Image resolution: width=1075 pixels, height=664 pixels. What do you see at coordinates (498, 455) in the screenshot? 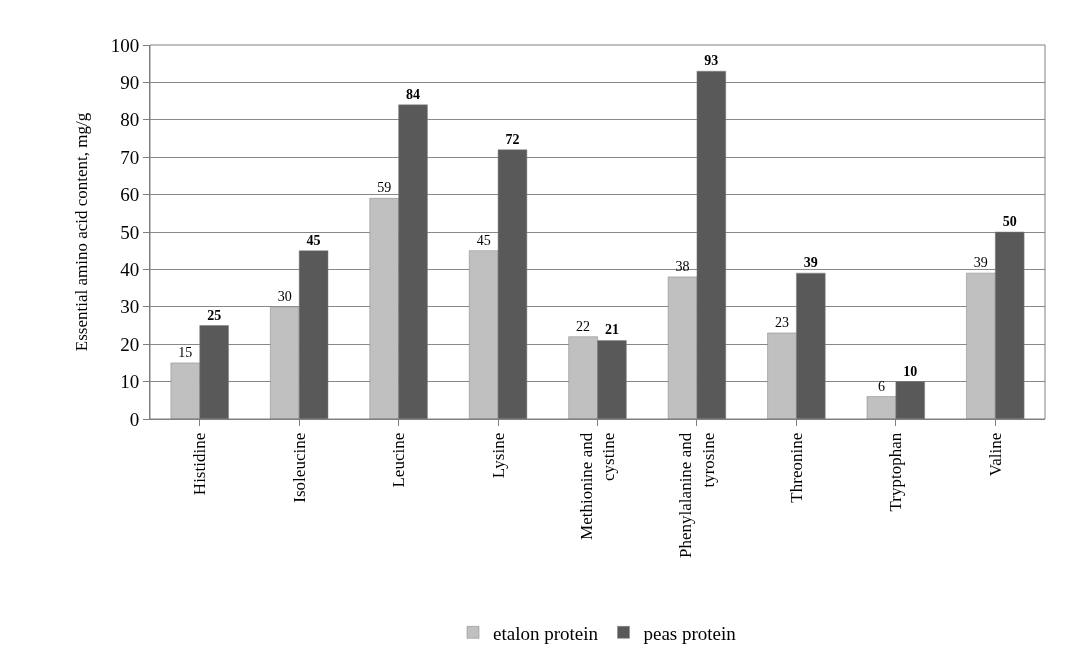
I see `x-tick-label: Lysine` at bounding box center [498, 455].